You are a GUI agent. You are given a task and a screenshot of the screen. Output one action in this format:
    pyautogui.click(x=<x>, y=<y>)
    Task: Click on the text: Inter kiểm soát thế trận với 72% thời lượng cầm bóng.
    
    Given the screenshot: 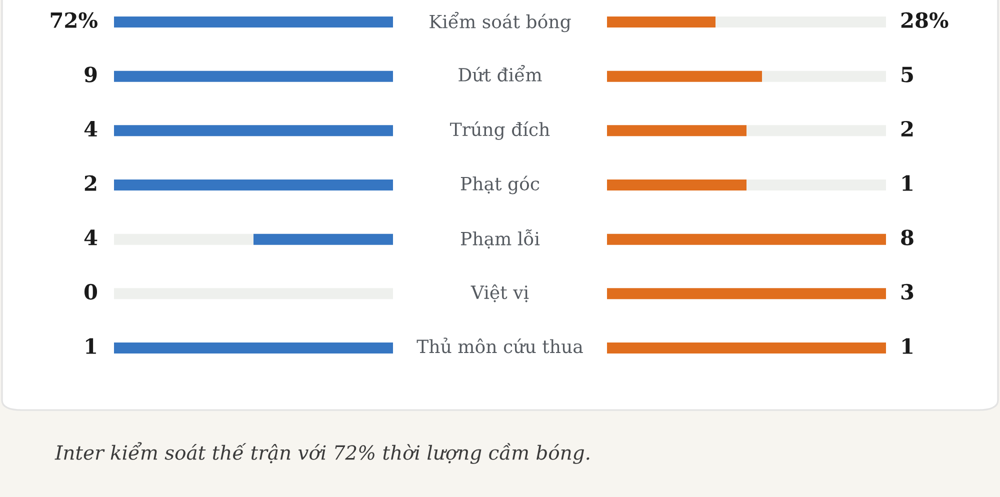 What is the action you would take?
    pyautogui.click(x=322, y=453)
    